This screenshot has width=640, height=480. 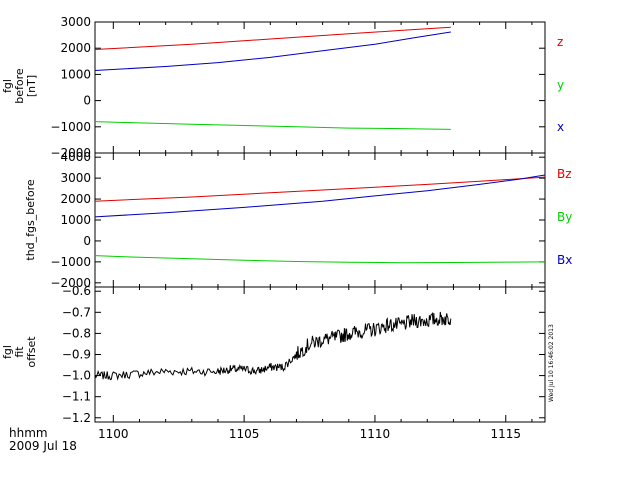 I want to click on ytick-label: −1.1, so click(x=76, y=397).